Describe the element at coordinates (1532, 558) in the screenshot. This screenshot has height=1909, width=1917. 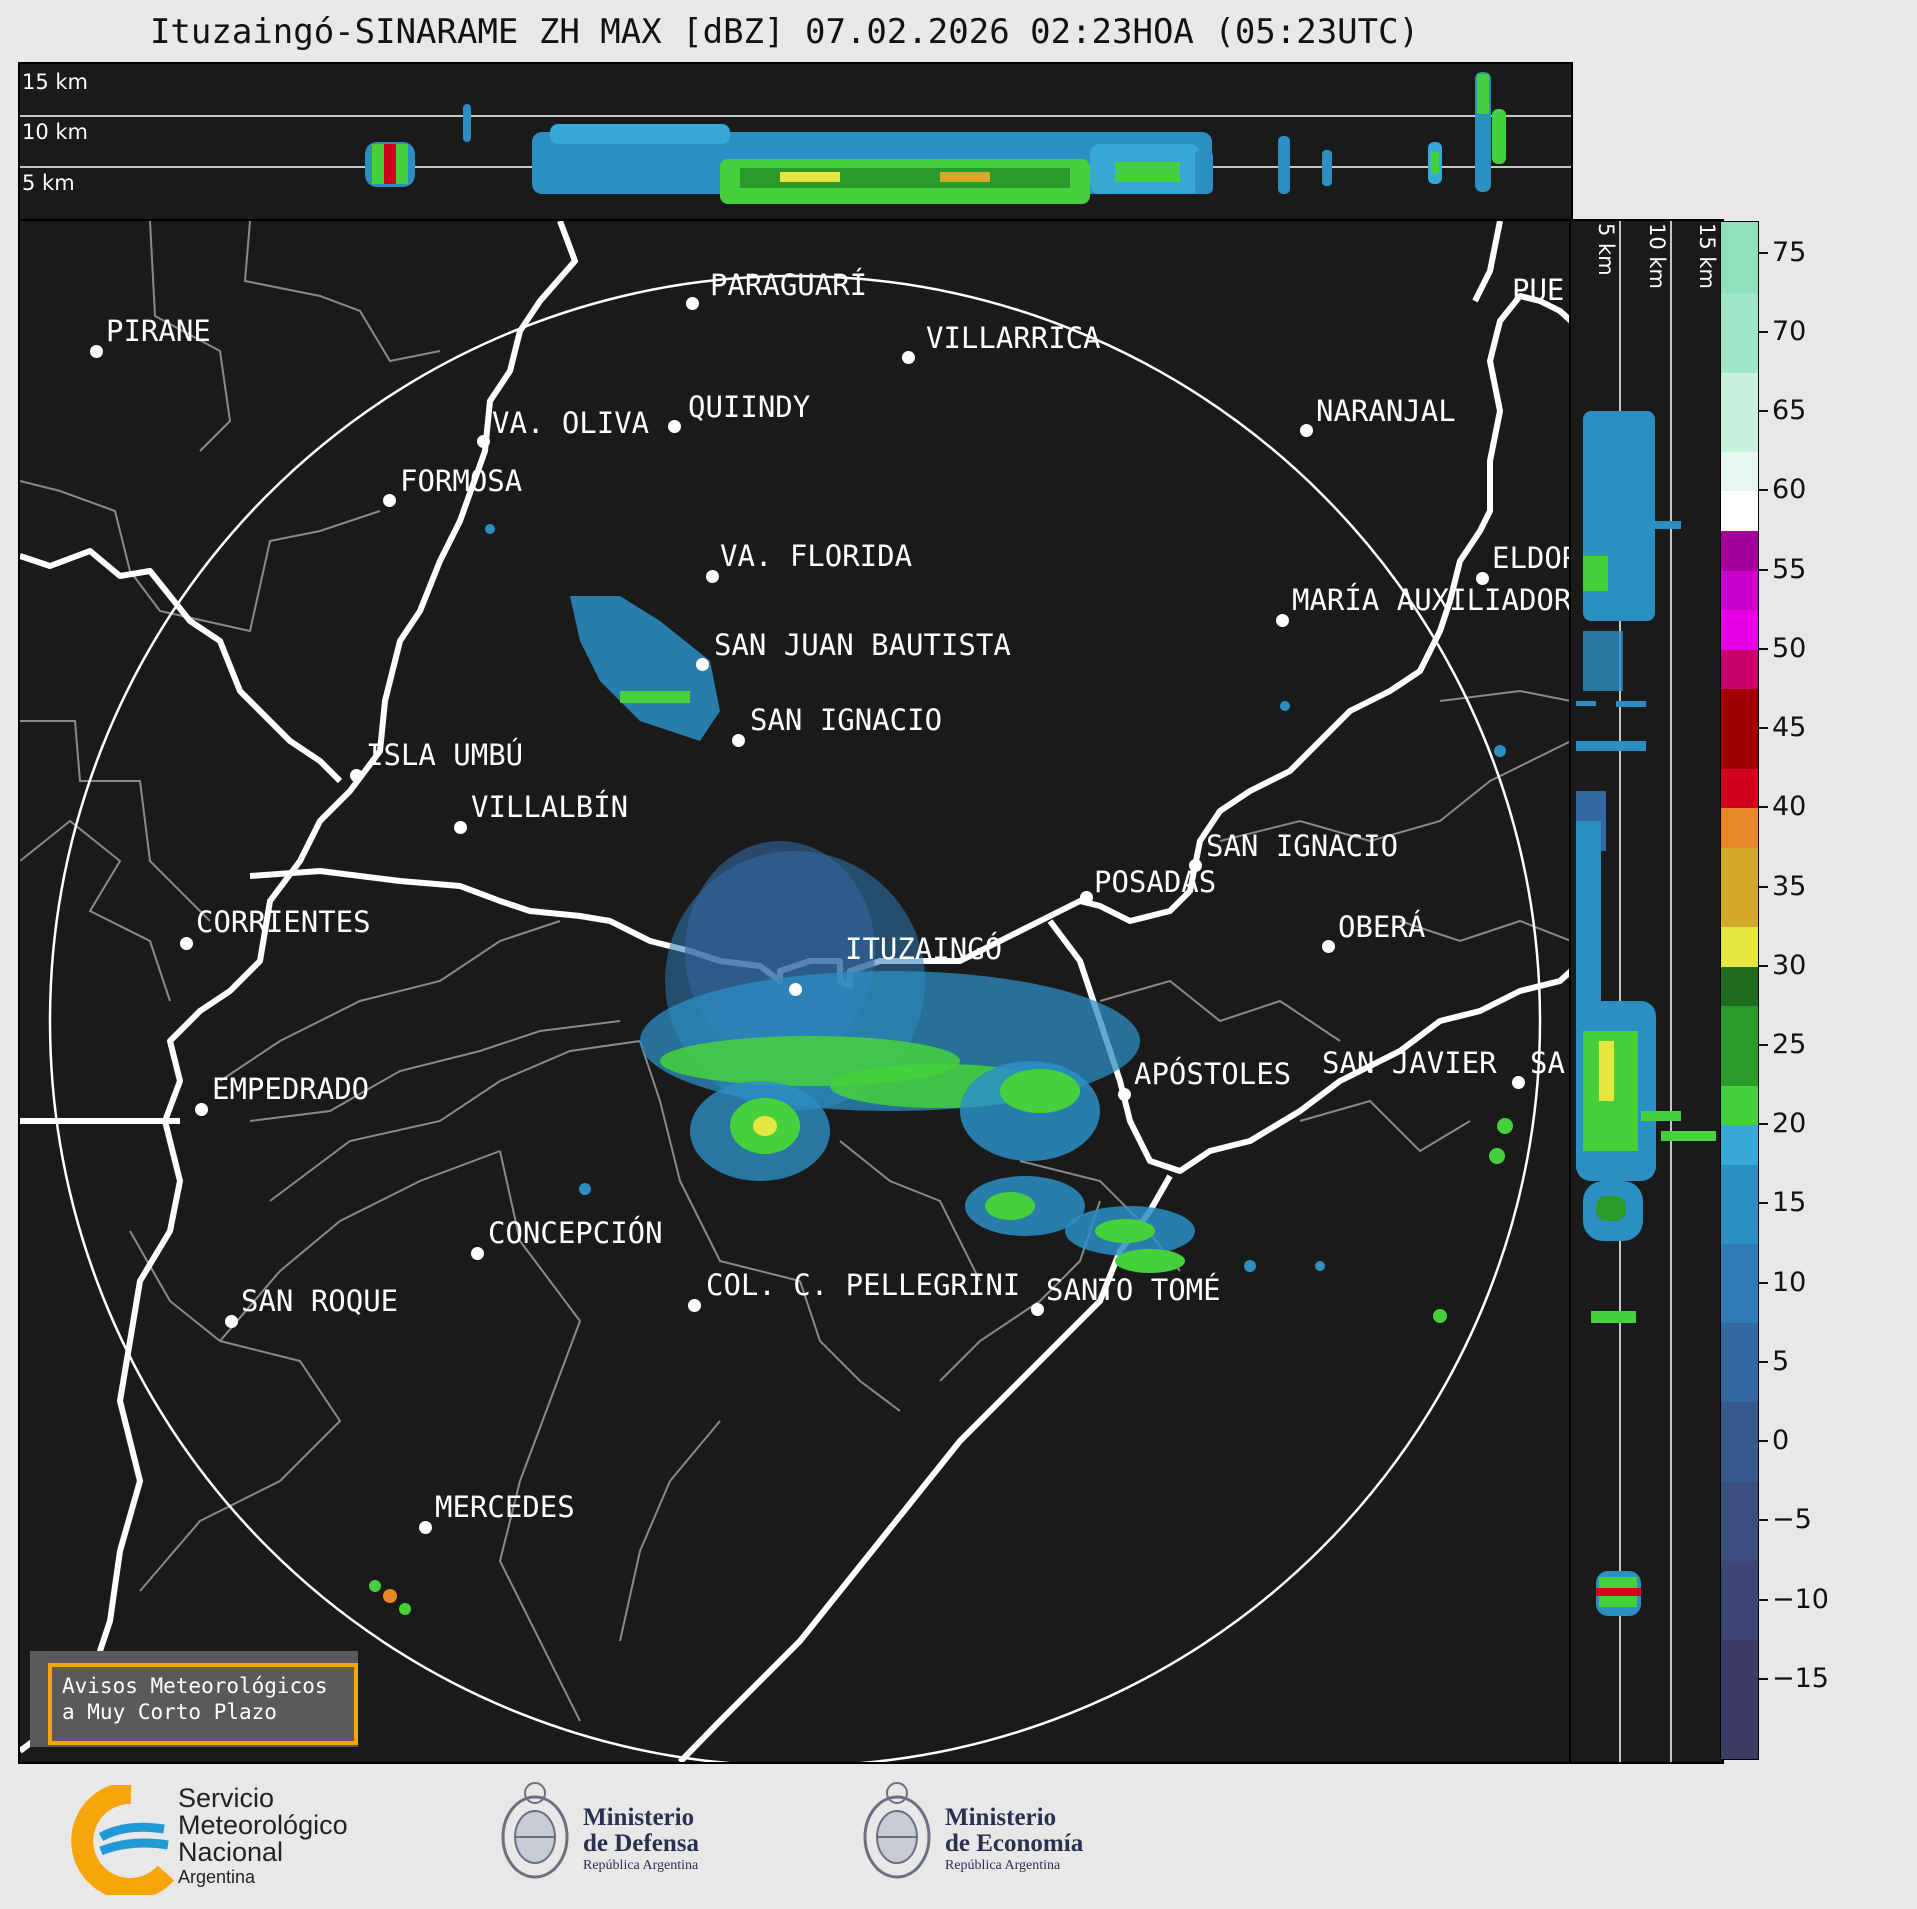
I see `city-label-eldorado: ELDOR` at that location.